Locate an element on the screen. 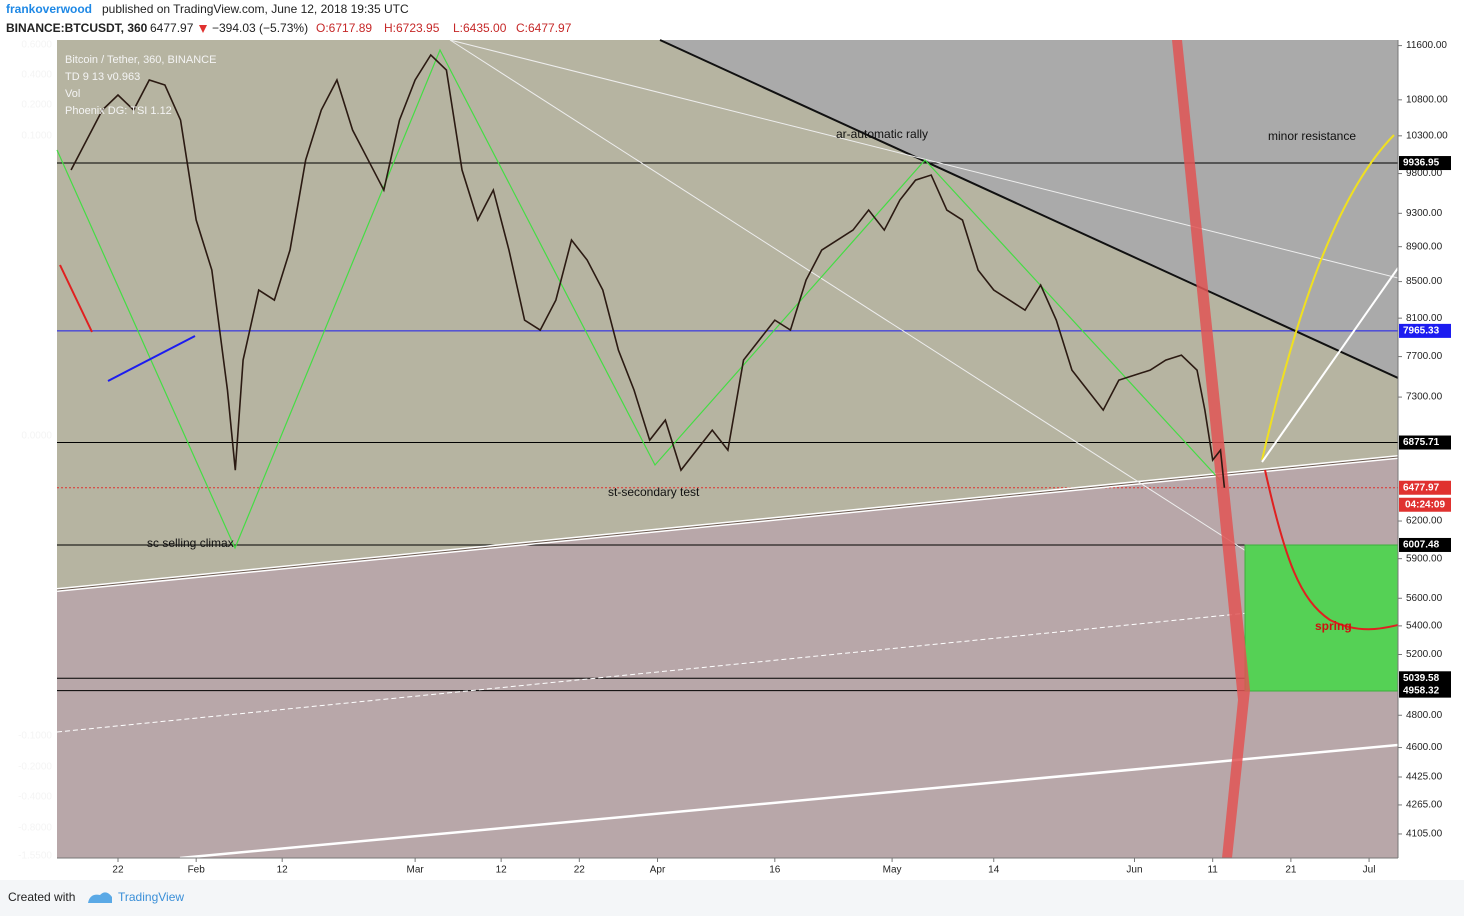 The height and width of the screenshot is (916, 1464). countdown-badge is located at coordinates (1425, 504).